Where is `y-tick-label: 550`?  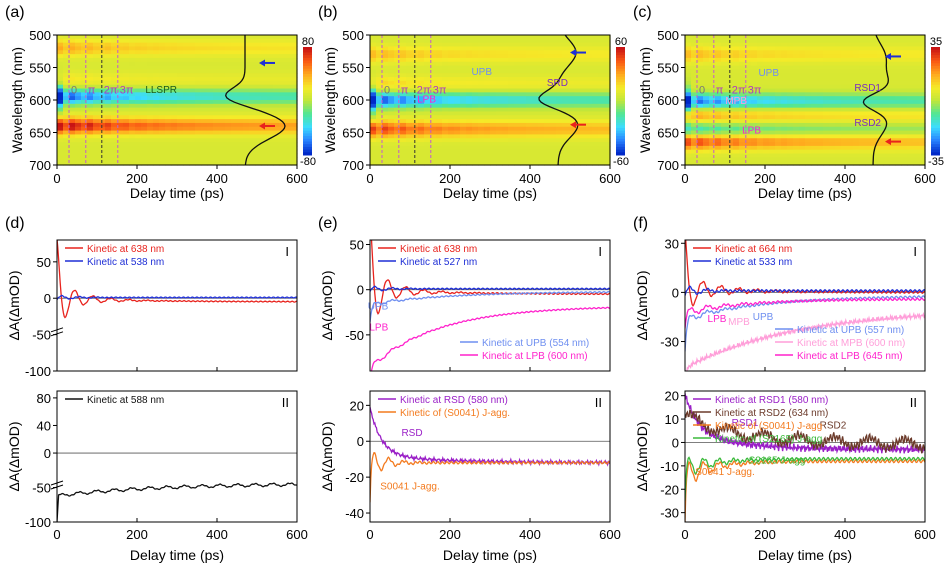
y-tick-label: 550 is located at coordinates (353, 68).